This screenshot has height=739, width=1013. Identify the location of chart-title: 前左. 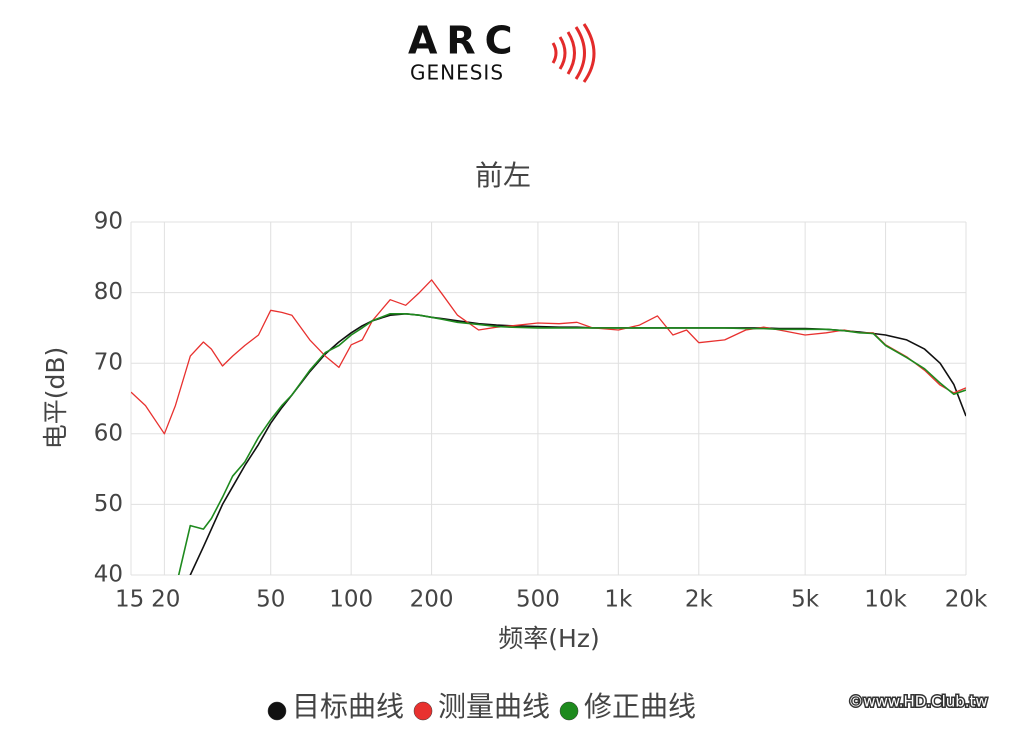
(503, 175).